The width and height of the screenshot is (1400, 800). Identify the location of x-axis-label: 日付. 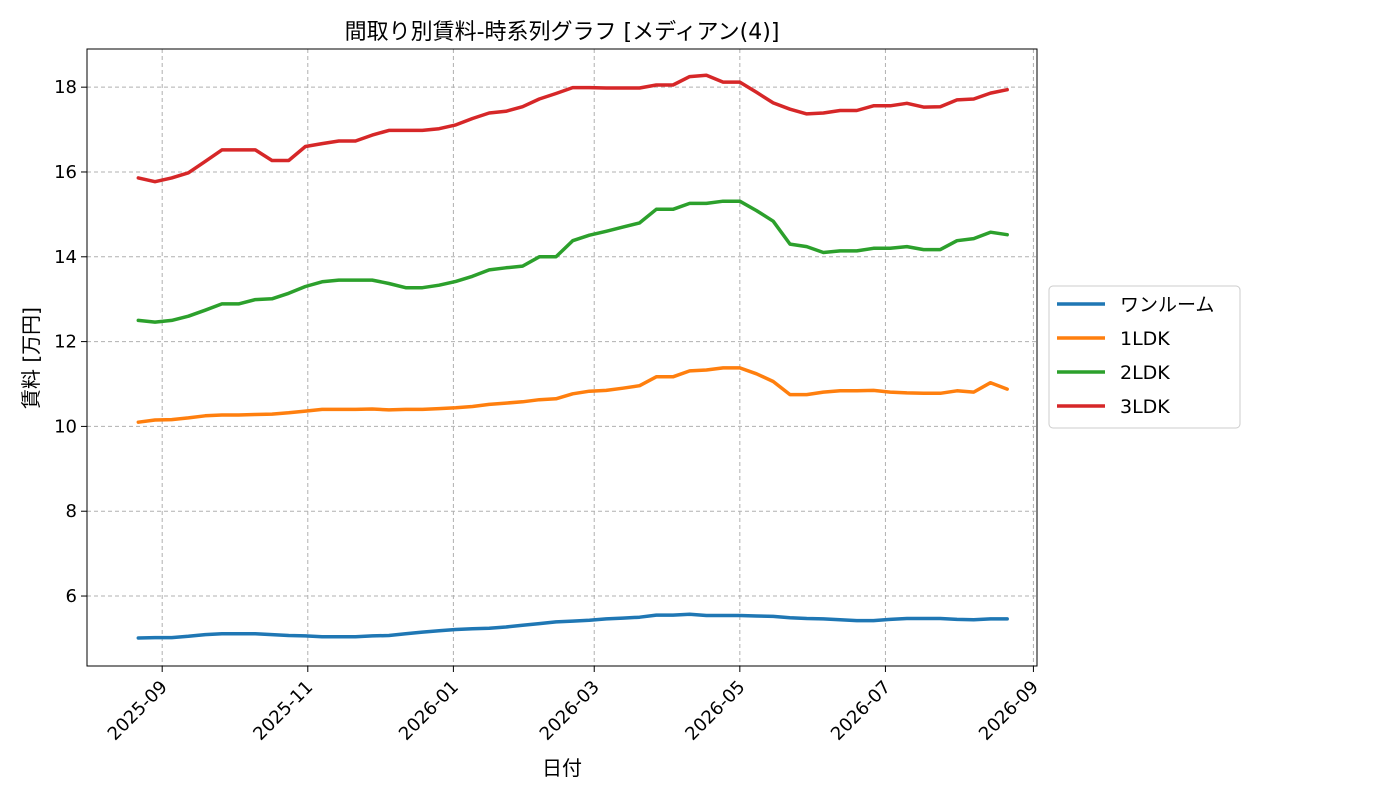
(562, 768).